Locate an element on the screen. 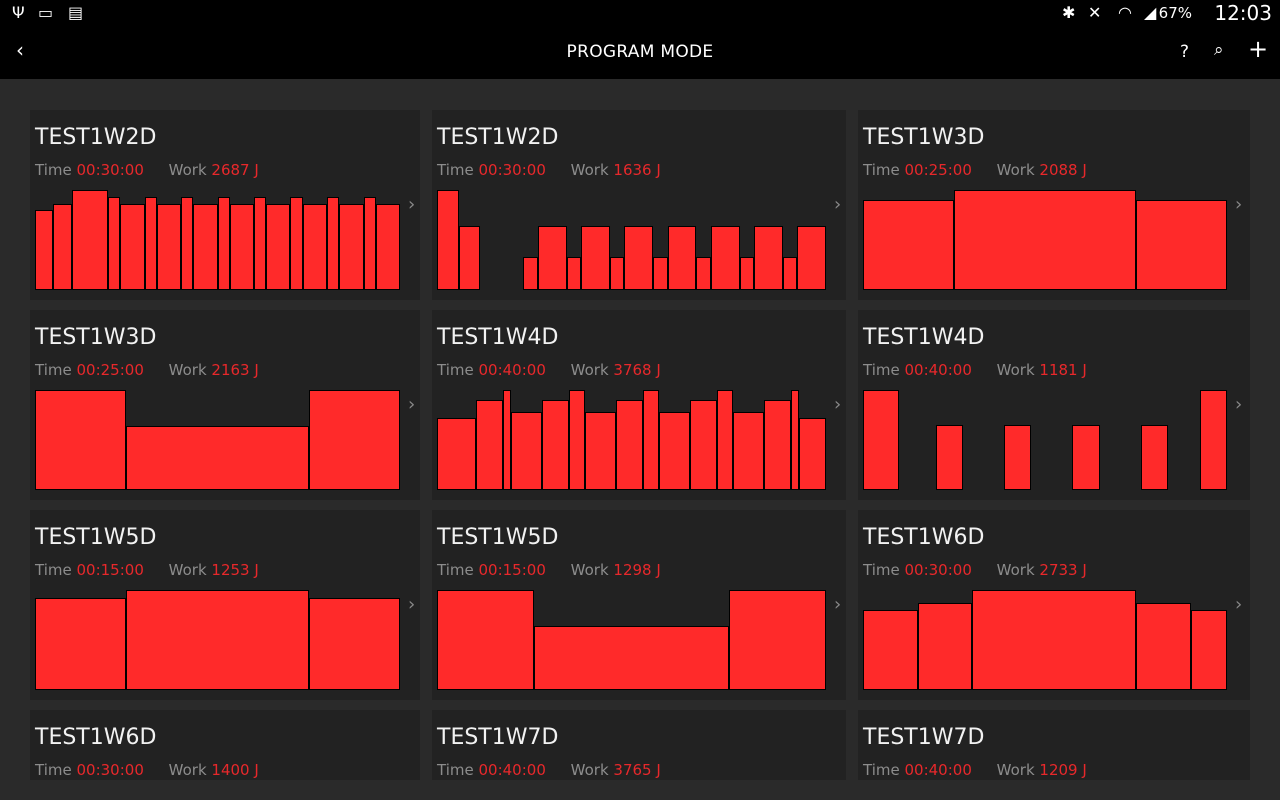 The image size is (1280, 800). clock: 12:03 is located at coordinates (1243, 13).